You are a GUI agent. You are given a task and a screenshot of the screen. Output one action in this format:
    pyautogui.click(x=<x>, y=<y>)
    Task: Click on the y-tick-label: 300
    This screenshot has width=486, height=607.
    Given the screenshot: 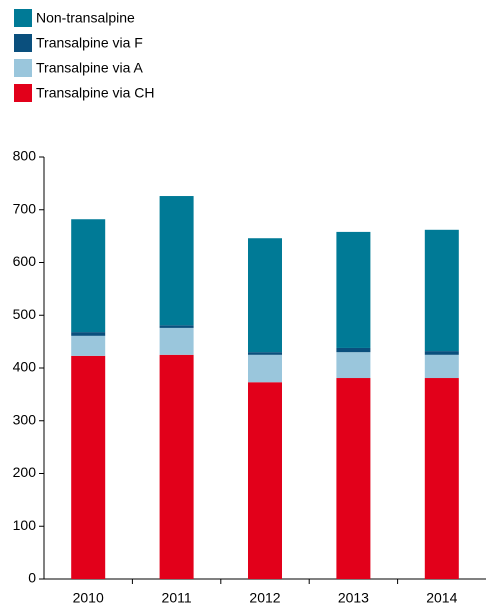 What is the action you would take?
    pyautogui.click(x=25, y=419)
    